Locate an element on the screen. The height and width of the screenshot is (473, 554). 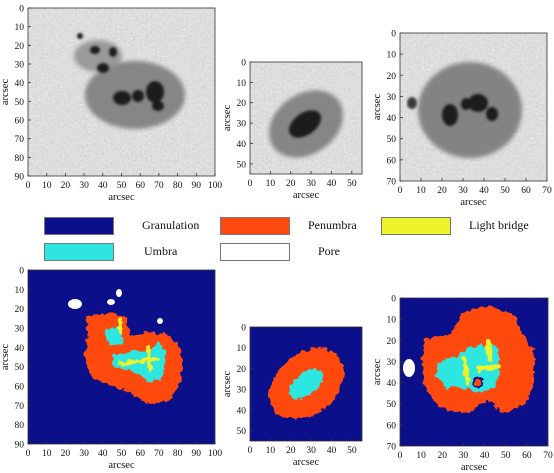
panel-4-xtick-label: 80 is located at coordinates (178, 454).